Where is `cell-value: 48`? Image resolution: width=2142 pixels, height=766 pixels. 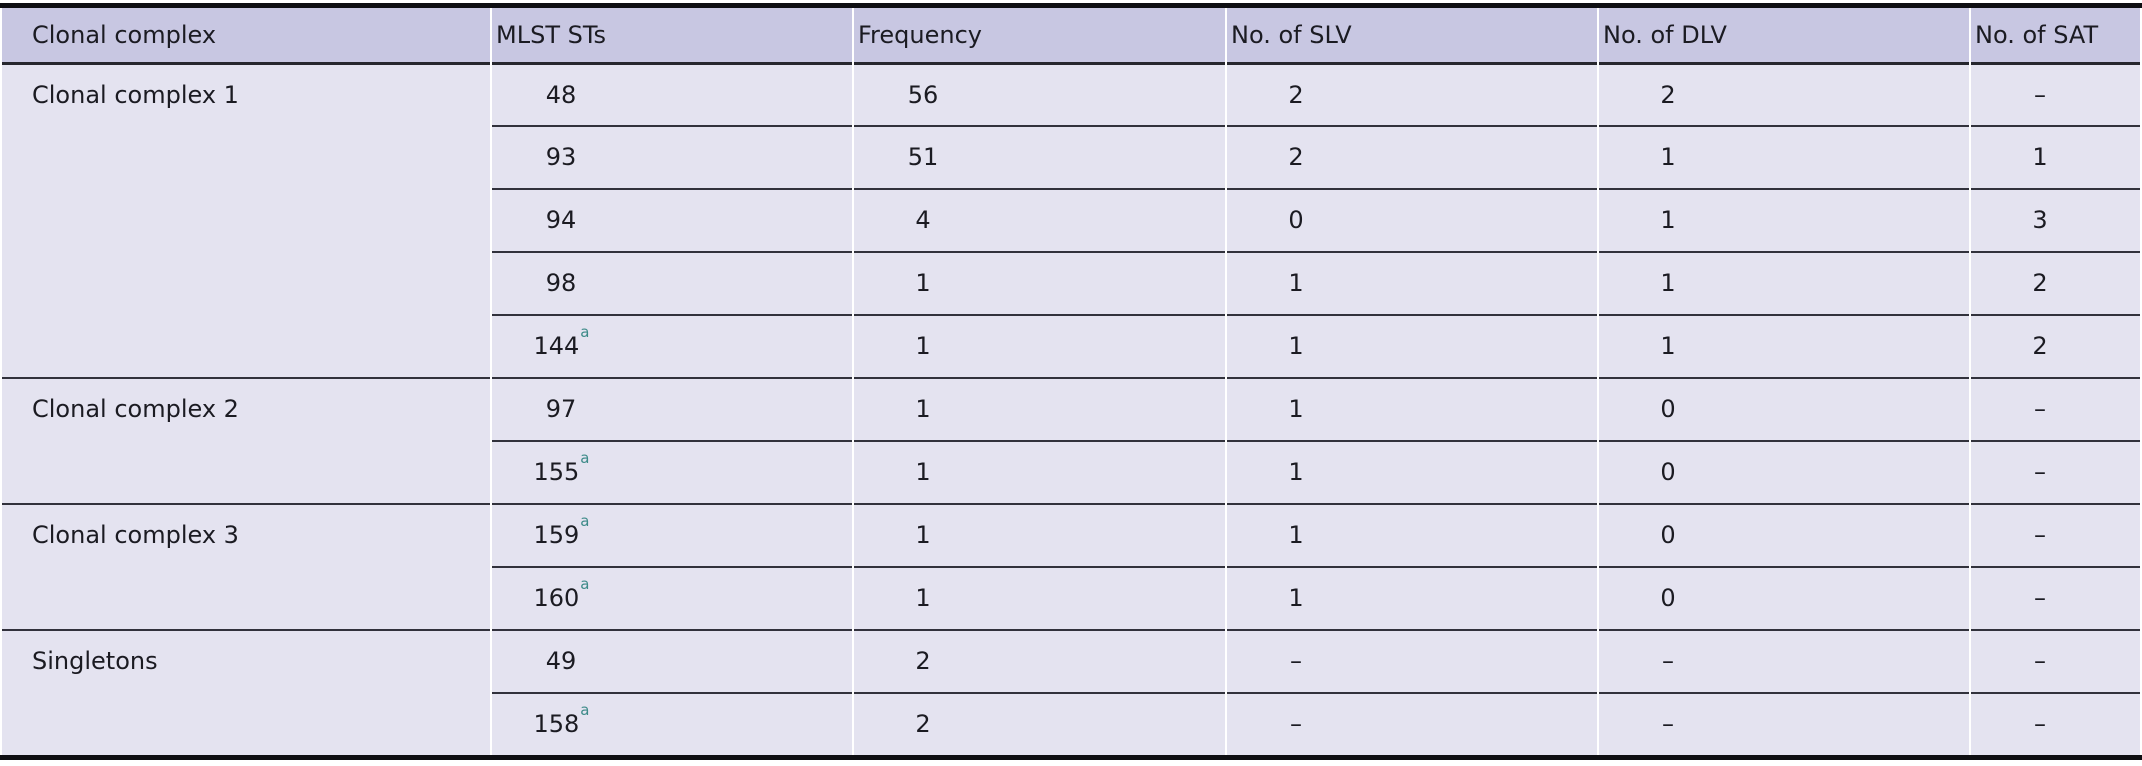
cell-value: 48 is located at coordinates (561, 94).